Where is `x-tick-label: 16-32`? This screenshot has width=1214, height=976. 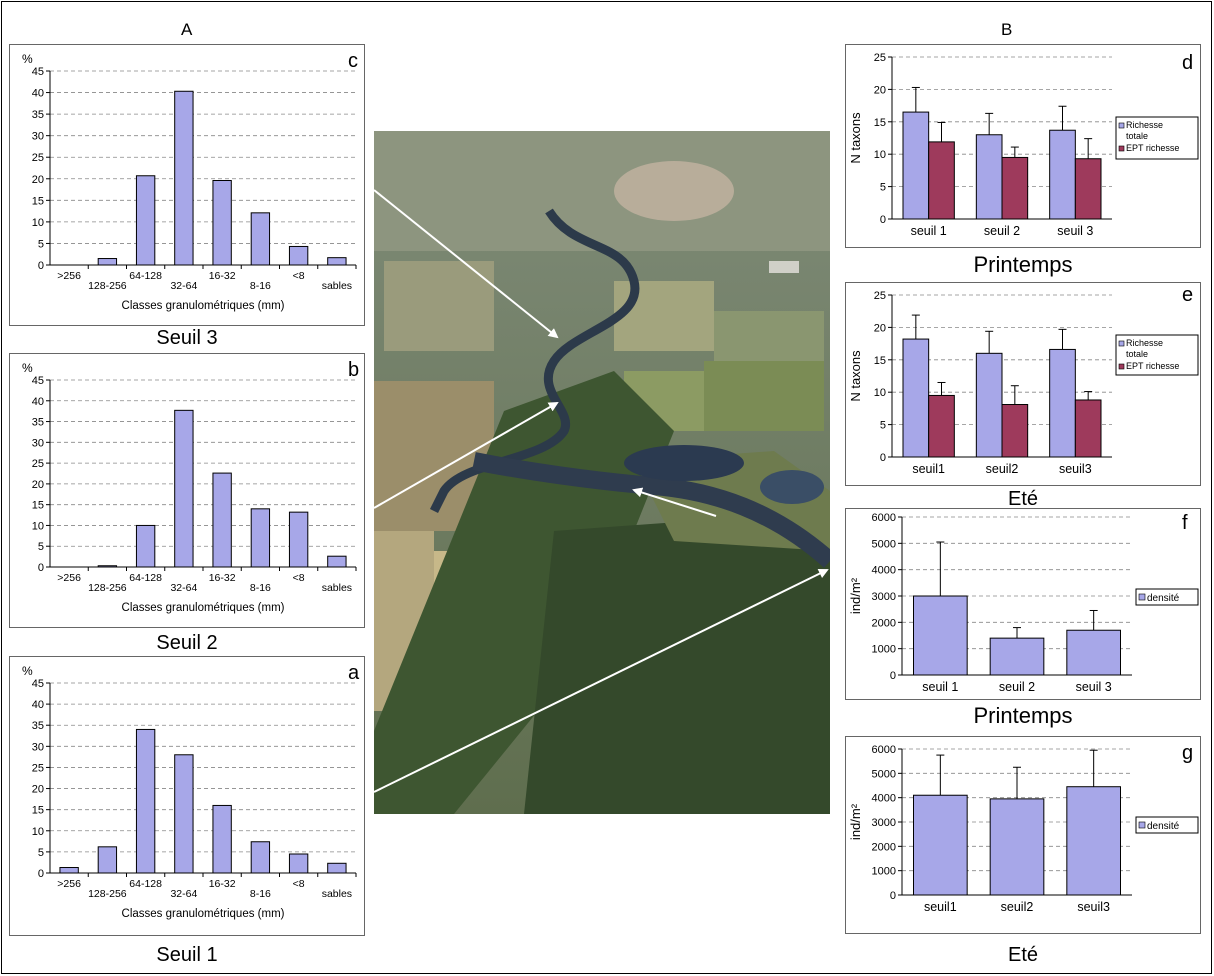 x-tick-label: 16-32 is located at coordinates (222, 884).